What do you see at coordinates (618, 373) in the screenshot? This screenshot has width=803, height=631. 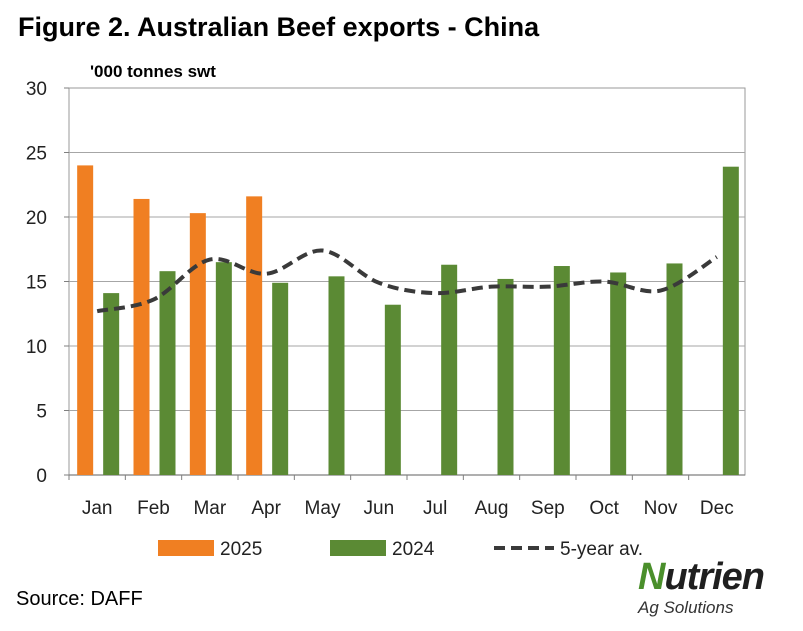 I see `bar-2024-Oct` at bounding box center [618, 373].